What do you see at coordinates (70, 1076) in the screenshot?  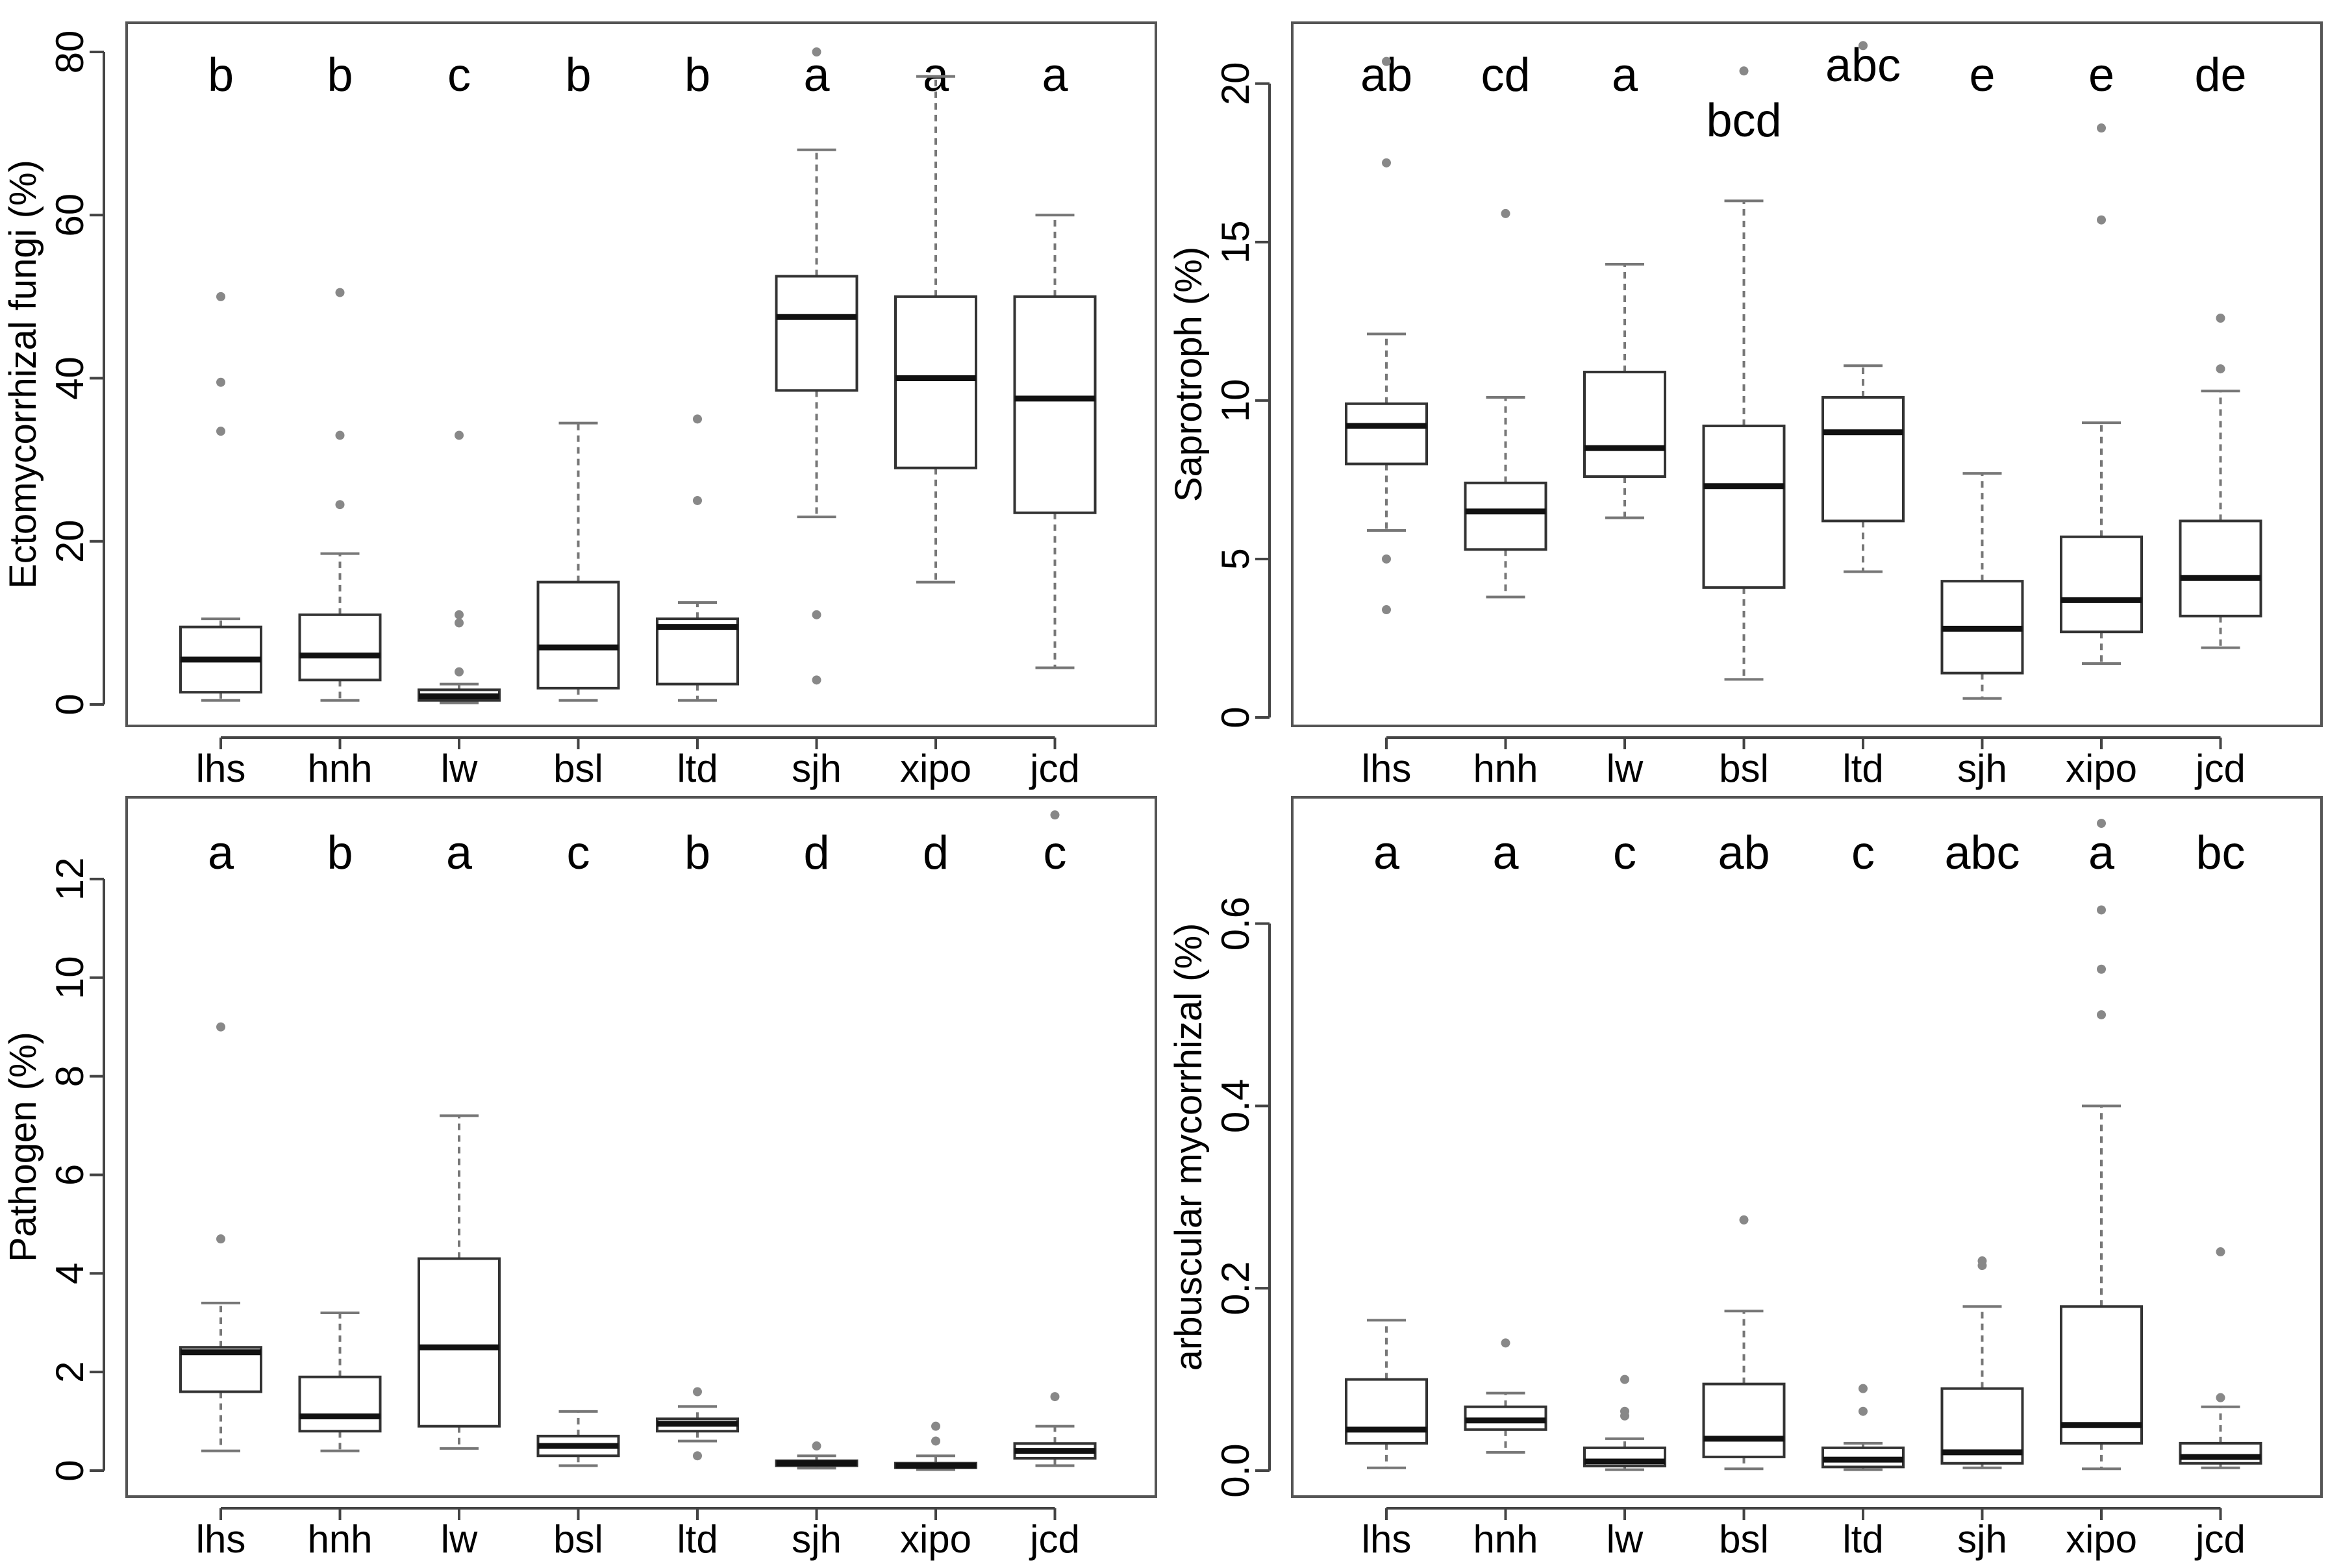 I see `y-tick-label: 8` at bounding box center [70, 1076].